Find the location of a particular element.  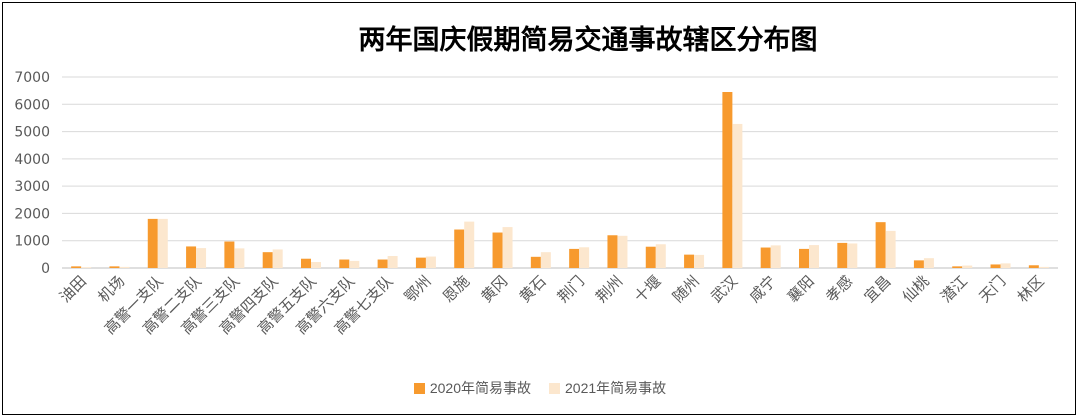

x-tick-label: 咸宁 is located at coordinates (763, 289).